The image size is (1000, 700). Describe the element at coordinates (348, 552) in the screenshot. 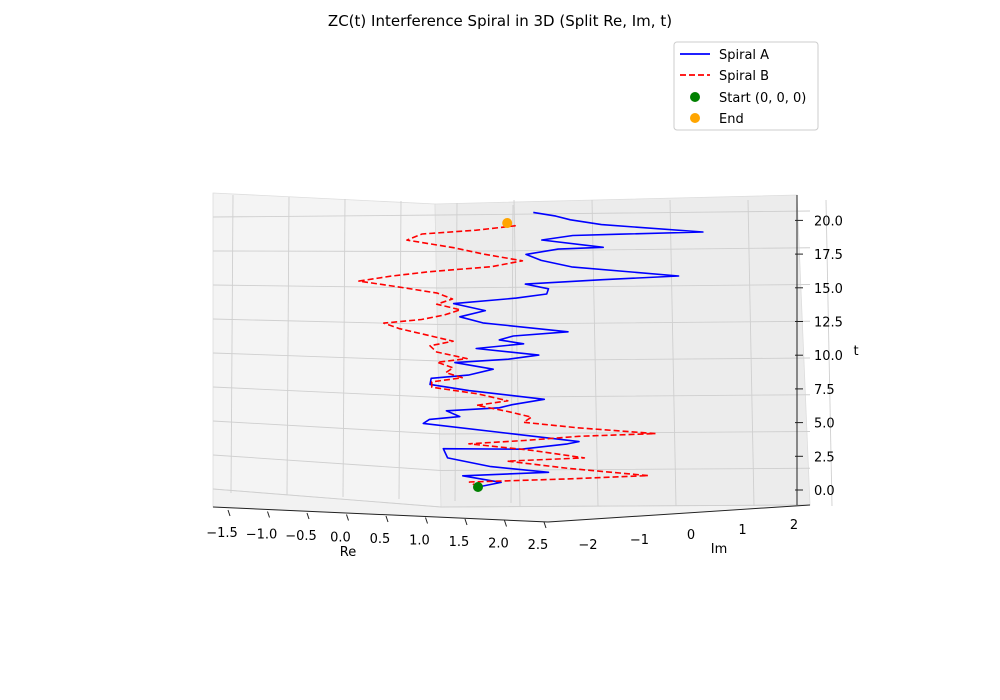

I see `x-axis-label: Re` at that location.